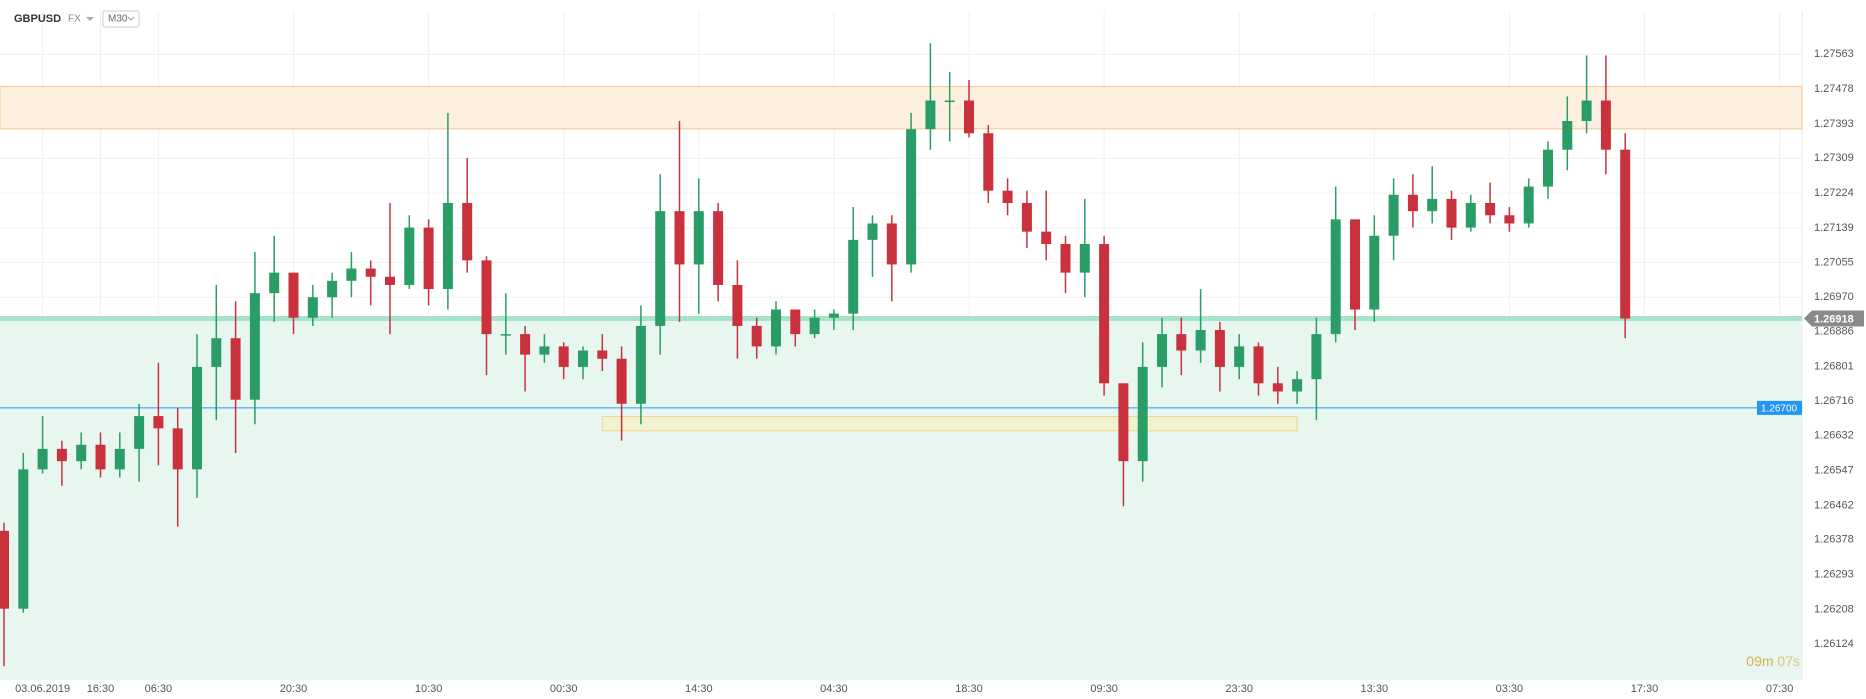  I want to click on y-tick-label: 1.27393, so click(1834, 124).